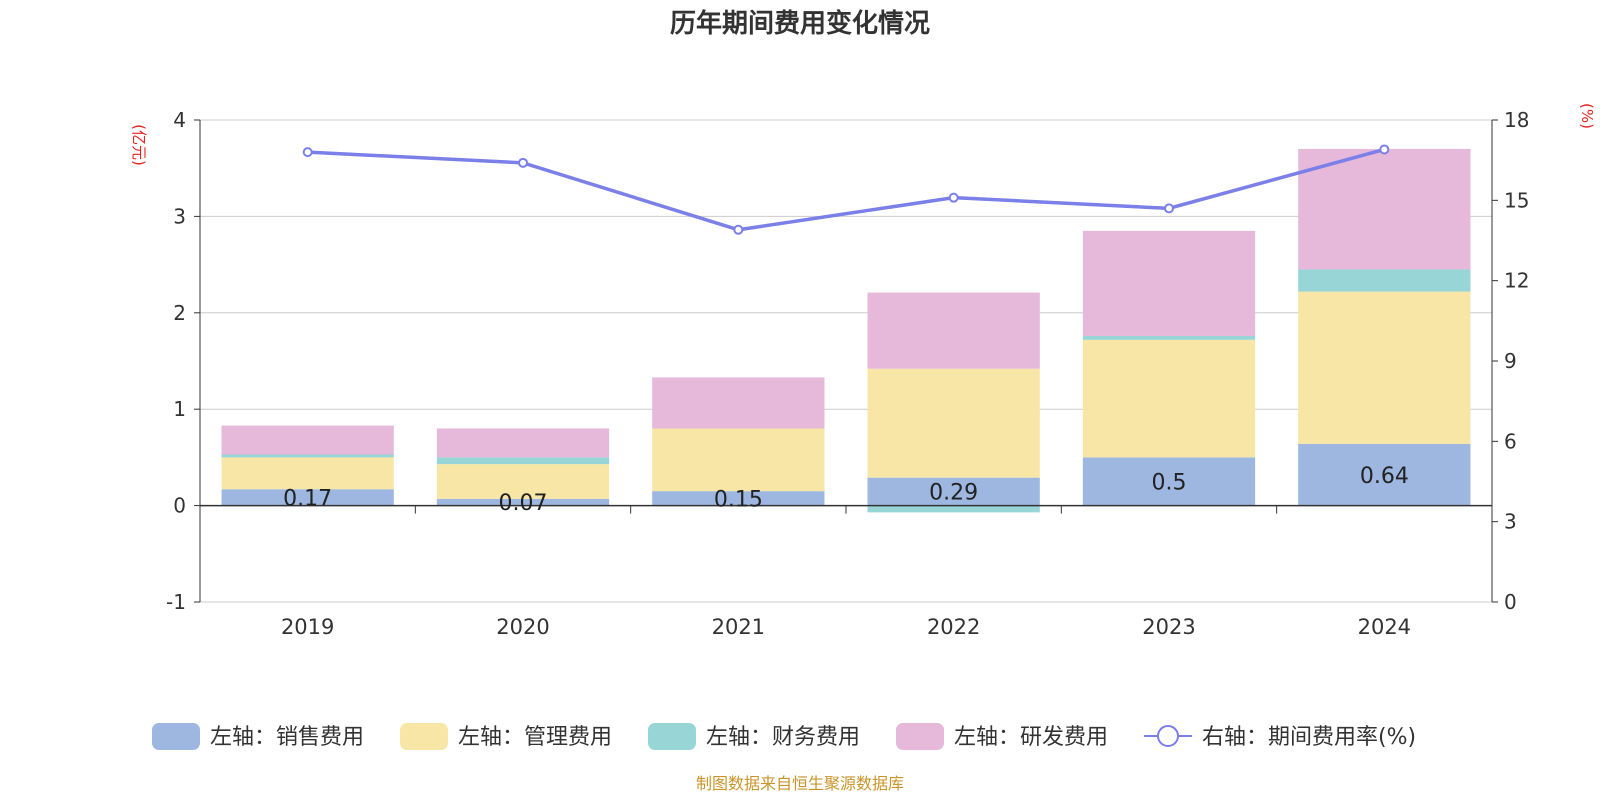  I want to click on right-tick-label: 0, so click(1510, 602).